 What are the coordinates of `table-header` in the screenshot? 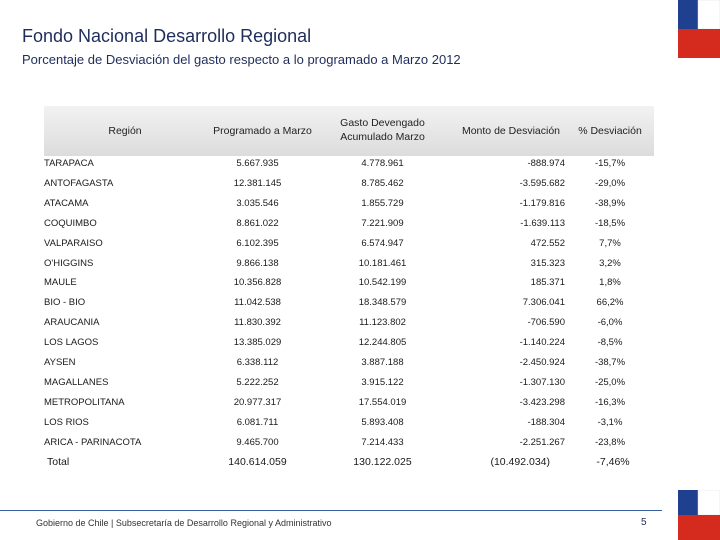 It's located at (349, 131).